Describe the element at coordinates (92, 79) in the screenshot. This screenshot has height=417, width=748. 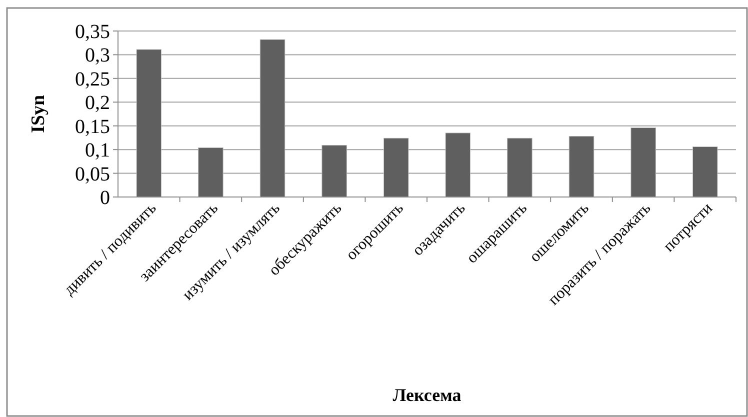
I see `y-tick-label: 0,25` at that location.